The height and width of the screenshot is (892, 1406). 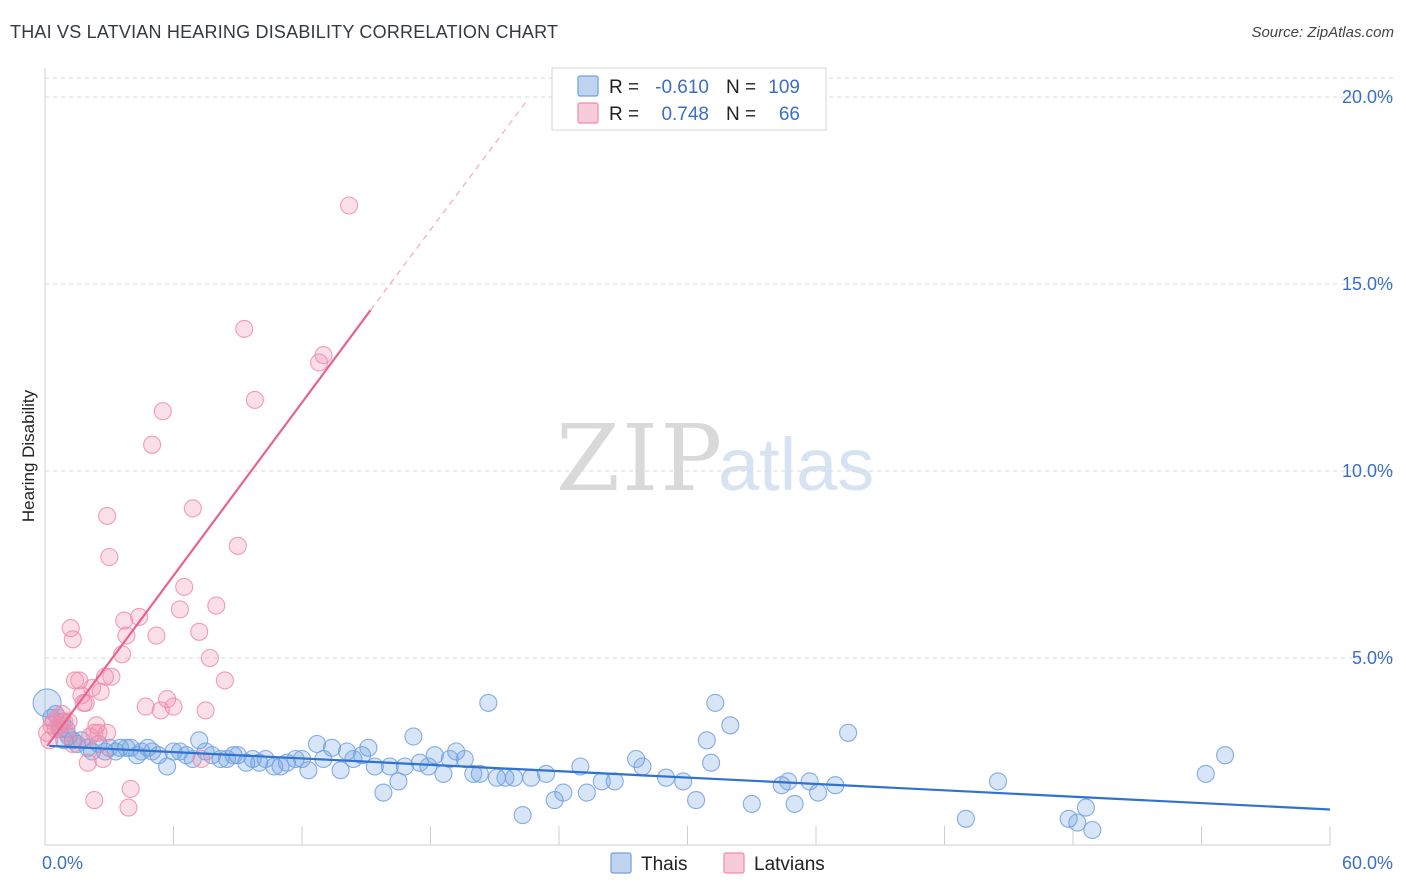 What do you see at coordinates (784, 87) in the screenshot?
I see `stats-n-value-thais: 109` at bounding box center [784, 87].